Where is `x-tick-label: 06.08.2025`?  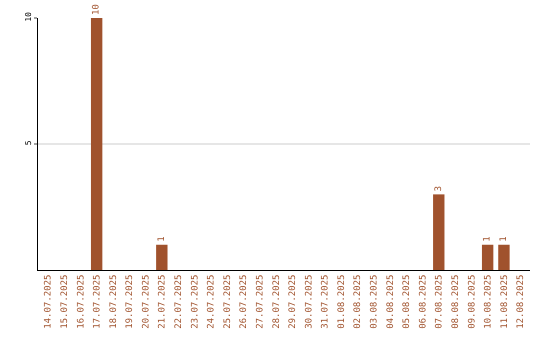 x-tick-label: 06.08.2025 is located at coordinates (423, 301).